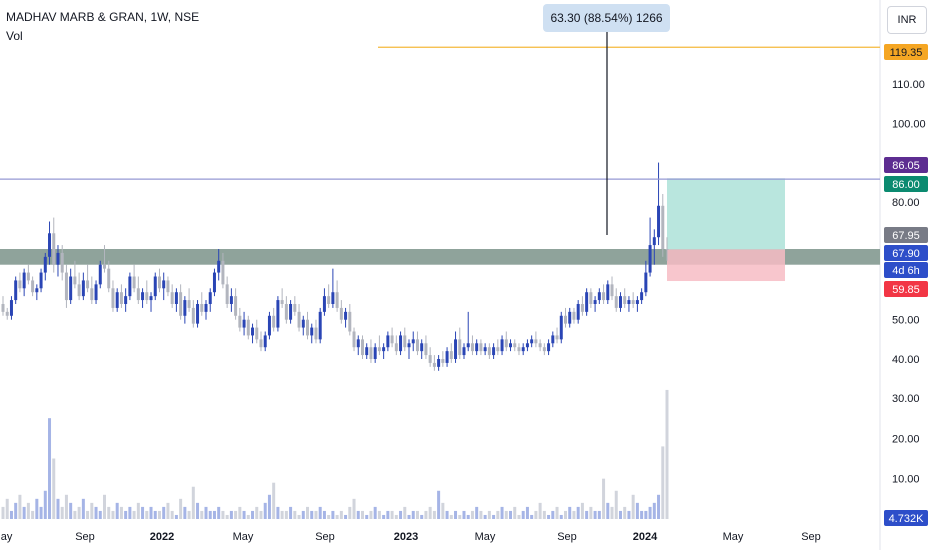 This screenshot has width=932, height=550. Describe the element at coordinates (907, 20) in the screenshot. I see `currency-button: INR` at that location.